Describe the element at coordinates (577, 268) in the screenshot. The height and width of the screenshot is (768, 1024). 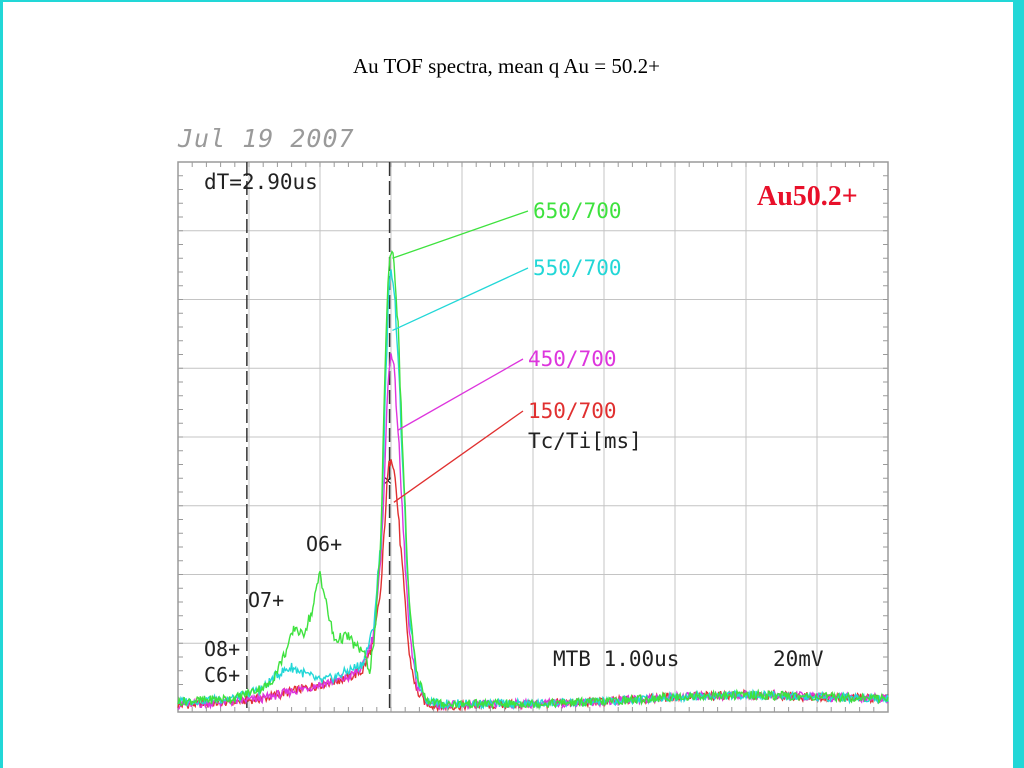
I see `series-label: 550/700` at that location.